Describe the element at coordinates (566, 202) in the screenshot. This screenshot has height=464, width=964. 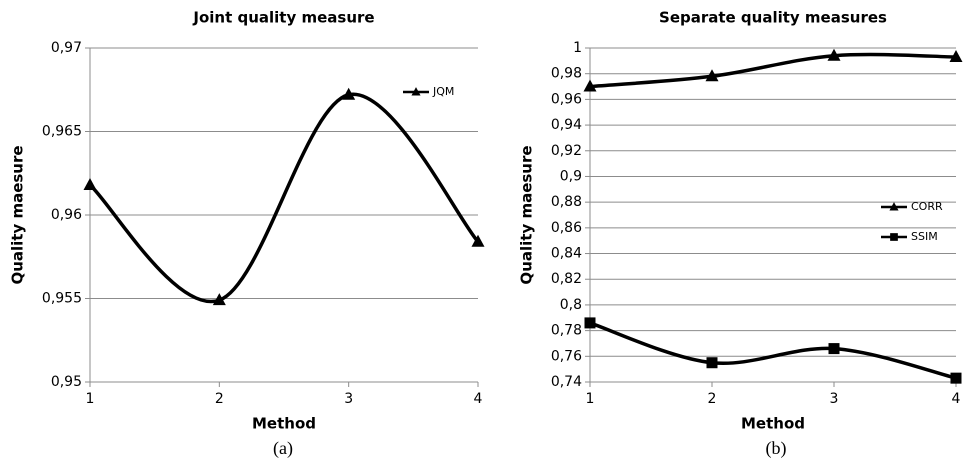
I see `y-tick-label: 0,88` at that location.